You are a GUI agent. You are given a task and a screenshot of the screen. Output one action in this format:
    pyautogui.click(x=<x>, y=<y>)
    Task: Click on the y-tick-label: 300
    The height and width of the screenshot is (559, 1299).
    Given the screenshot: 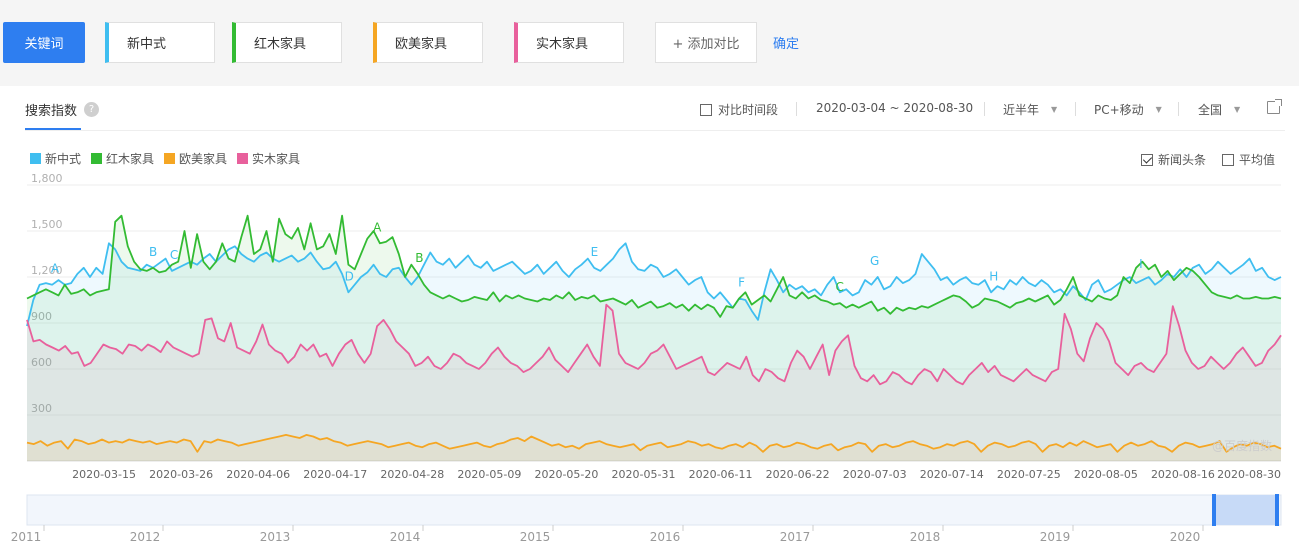 What is the action you would take?
    pyautogui.click(x=41, y=408)
    